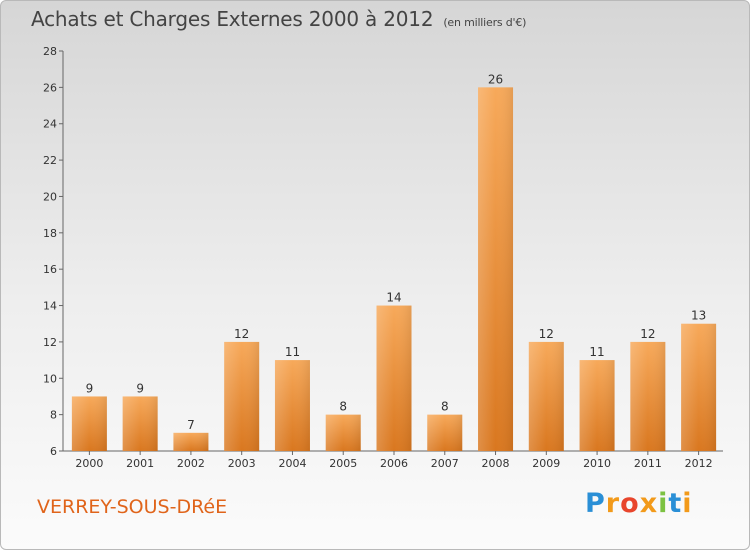  What do you see at coordinates (546, 463) in the screenshot?
I see `x-tick-label-2009: 2009` at bounding box center [546, 463].